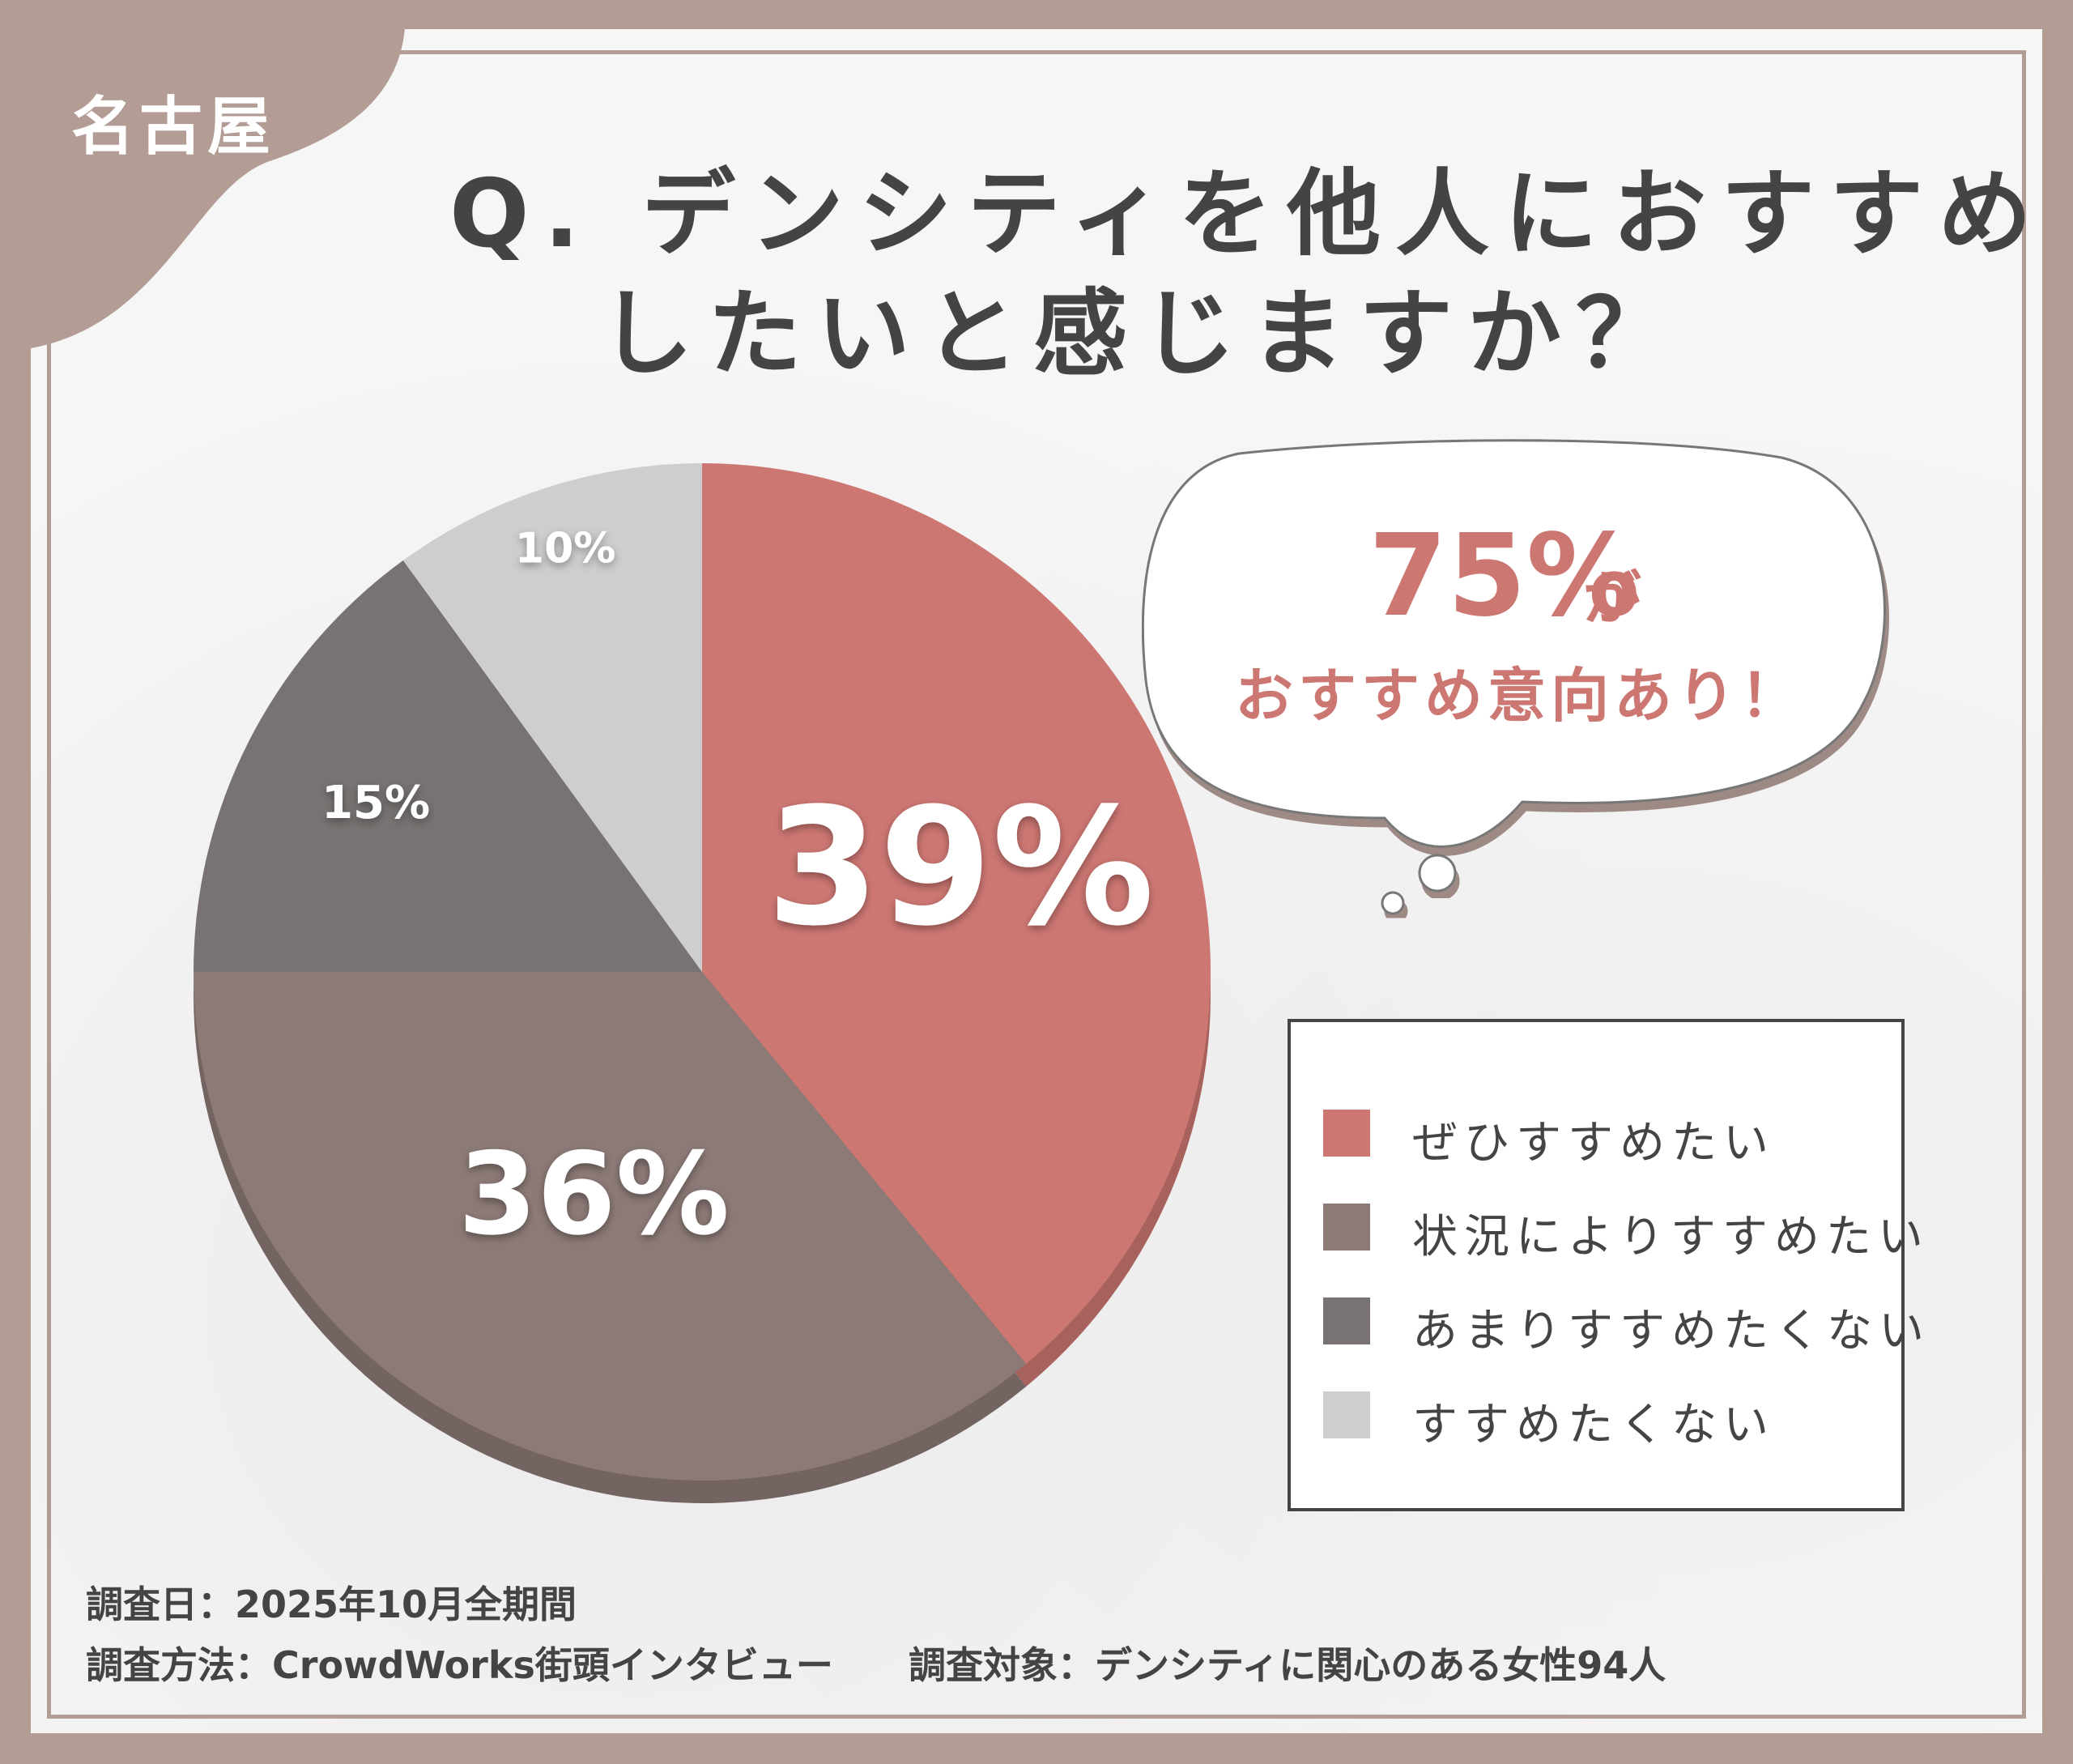 The image size is (2073, 1764). I want to click on legend-label: すすめたくない, so click(1593, 1425).